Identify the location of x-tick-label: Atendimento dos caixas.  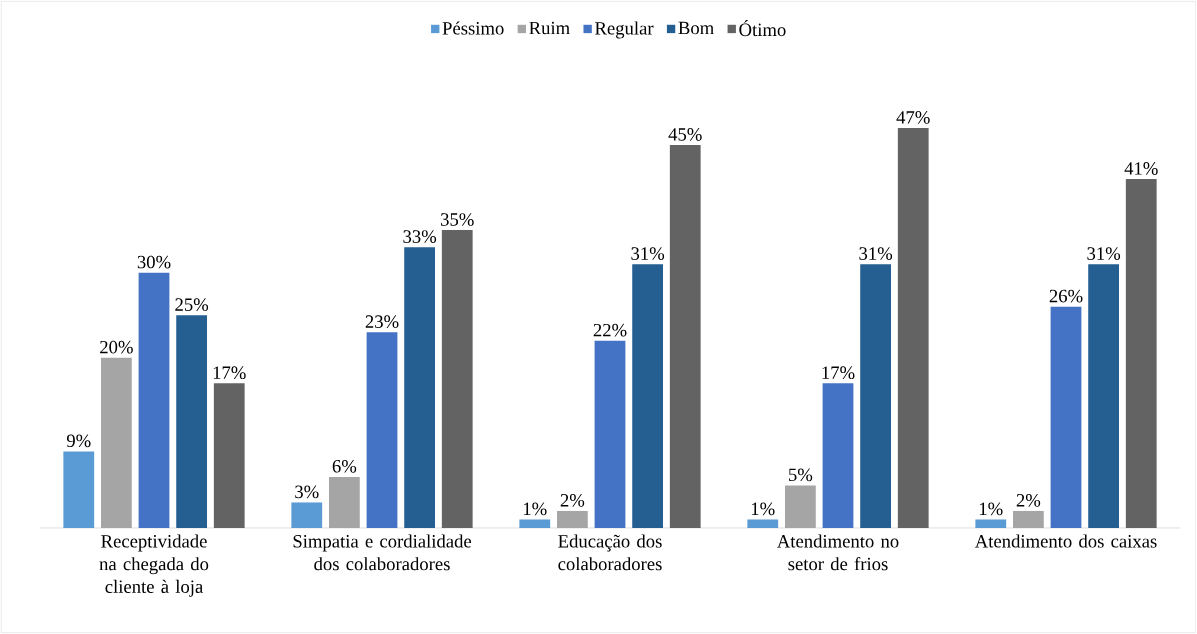
(1065, 541).